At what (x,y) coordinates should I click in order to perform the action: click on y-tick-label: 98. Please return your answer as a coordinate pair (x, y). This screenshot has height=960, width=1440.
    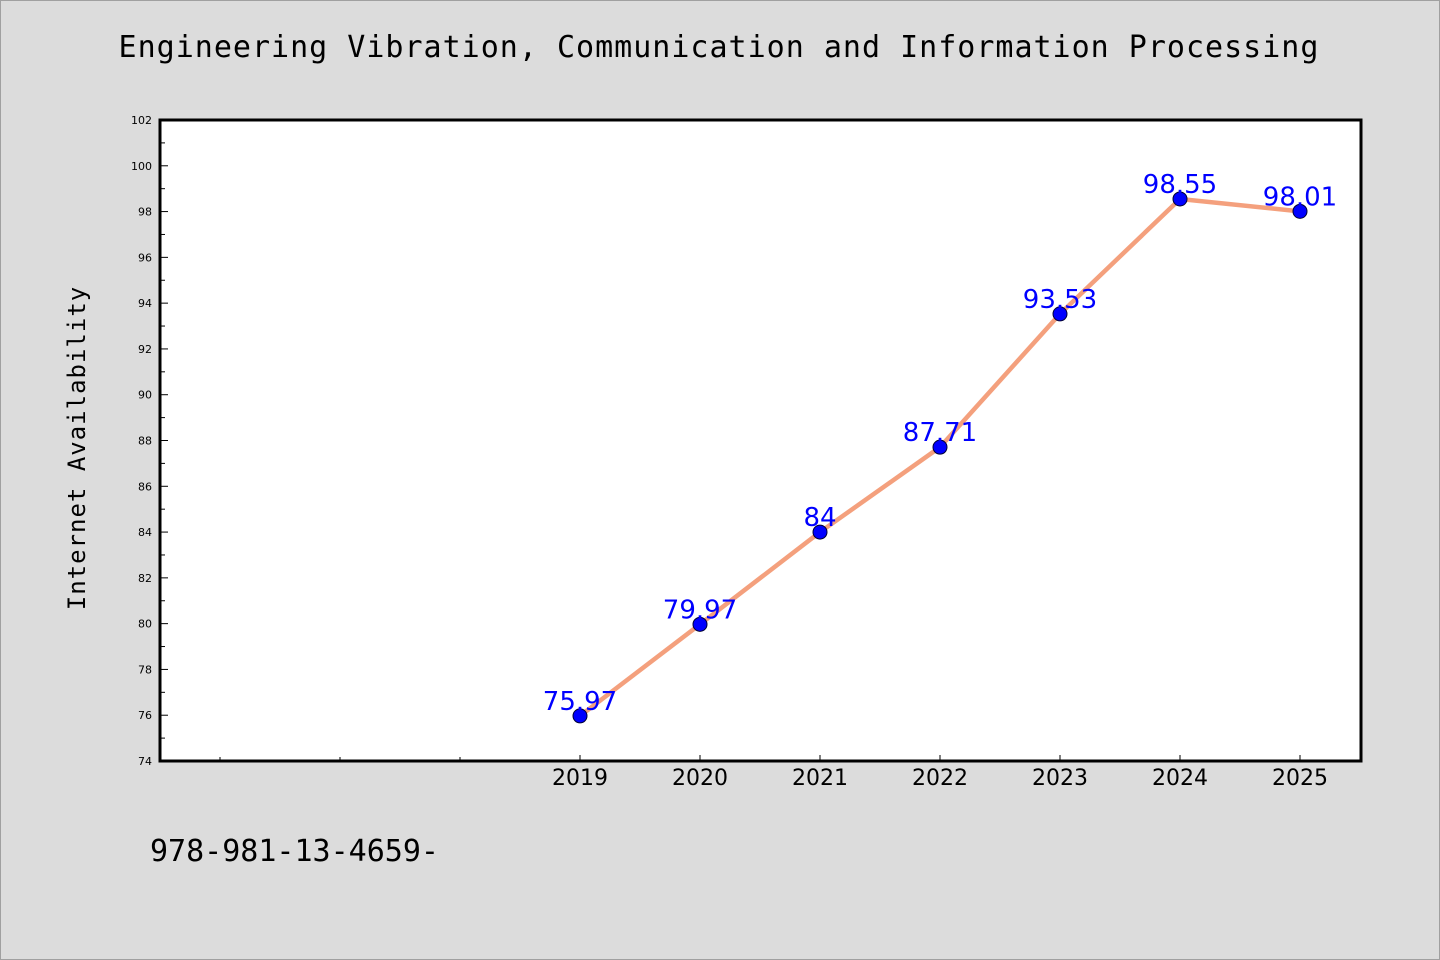
    Looking at the image, I should click on (145, 212).